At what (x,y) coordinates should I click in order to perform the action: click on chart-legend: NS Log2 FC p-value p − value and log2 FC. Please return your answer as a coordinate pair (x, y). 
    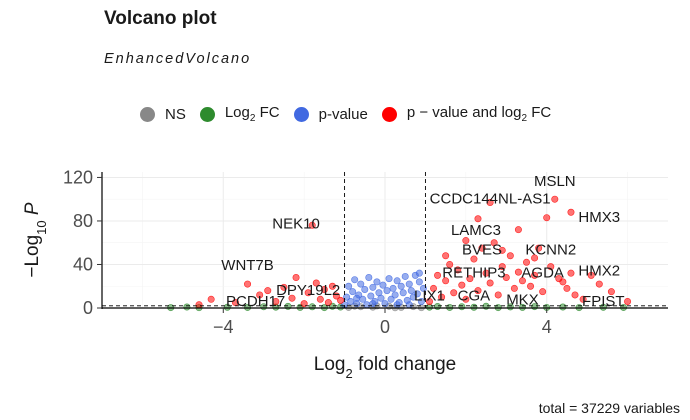
    Looking at the image, I should click on (352, 114).